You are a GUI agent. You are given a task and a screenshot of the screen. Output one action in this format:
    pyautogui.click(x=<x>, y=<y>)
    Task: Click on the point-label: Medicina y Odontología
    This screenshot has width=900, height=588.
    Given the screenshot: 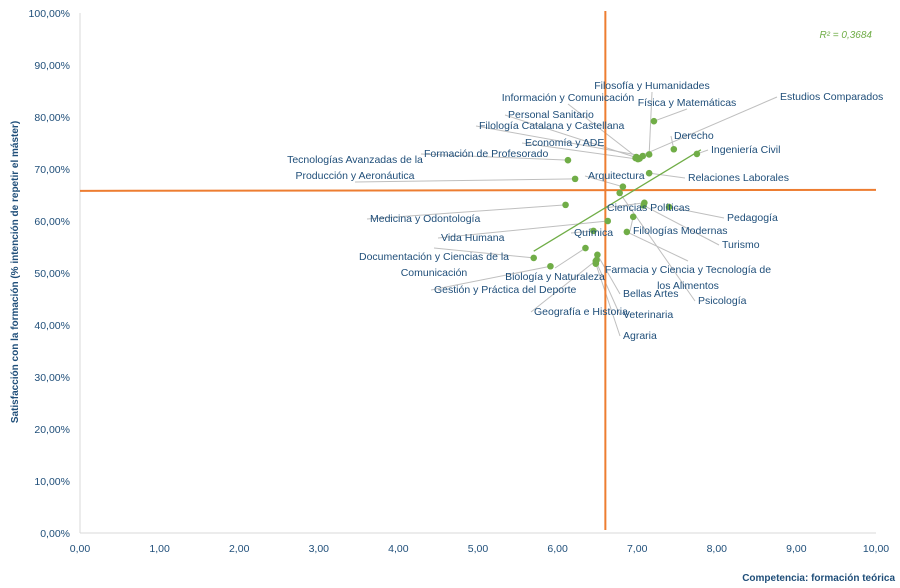 What is the action you would take?
    pyautogui.click(x=425, y=219)
    